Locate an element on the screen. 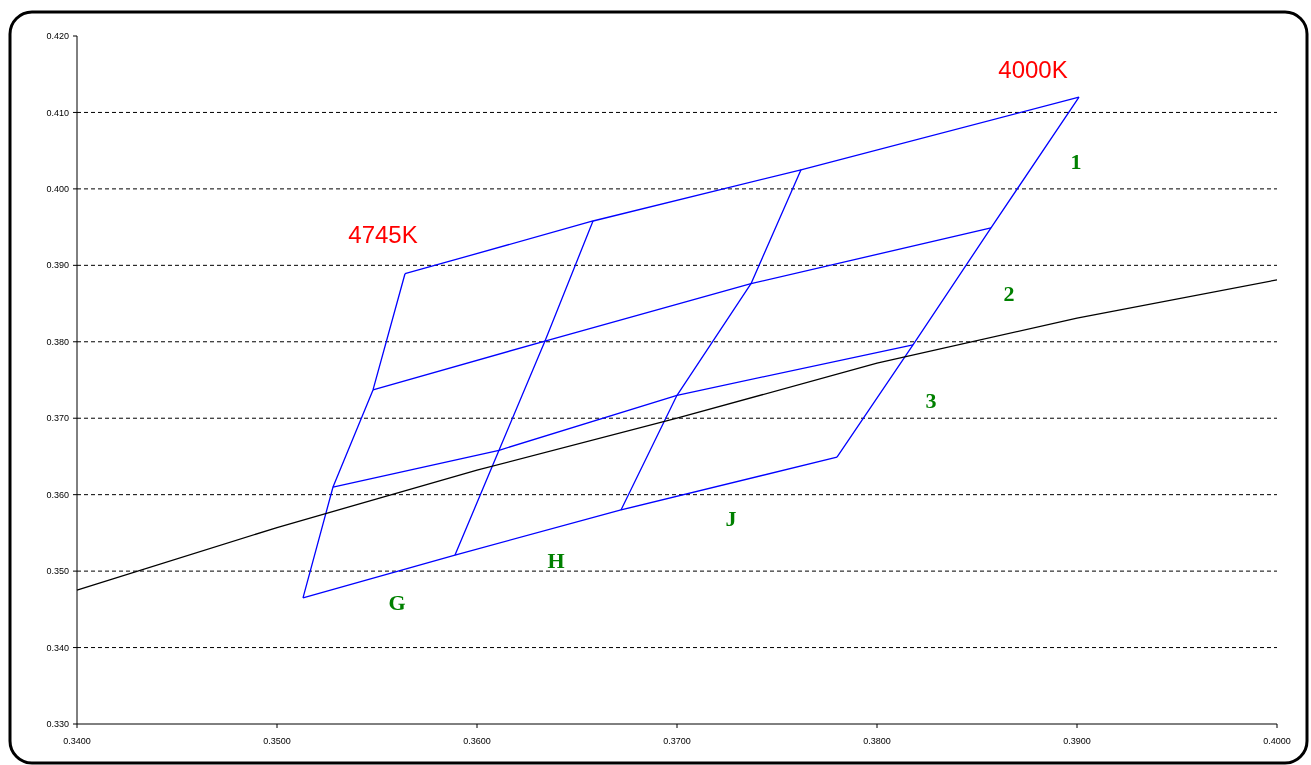  y-tick-label: 0.360 is located at coordinates (57, 494).